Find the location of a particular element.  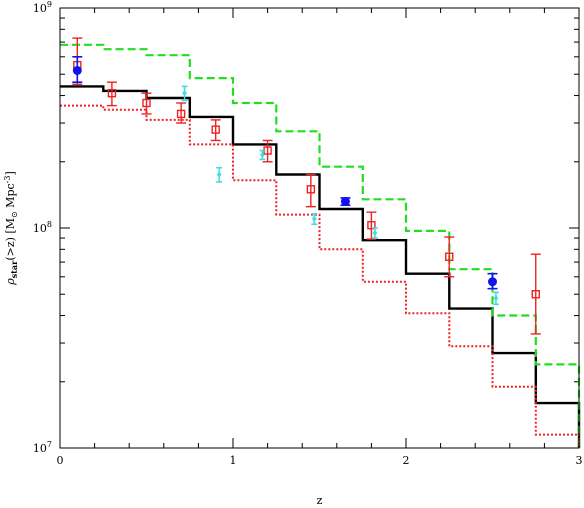

y-tick-label: 10⁹ is located at coordinates (42, 7).